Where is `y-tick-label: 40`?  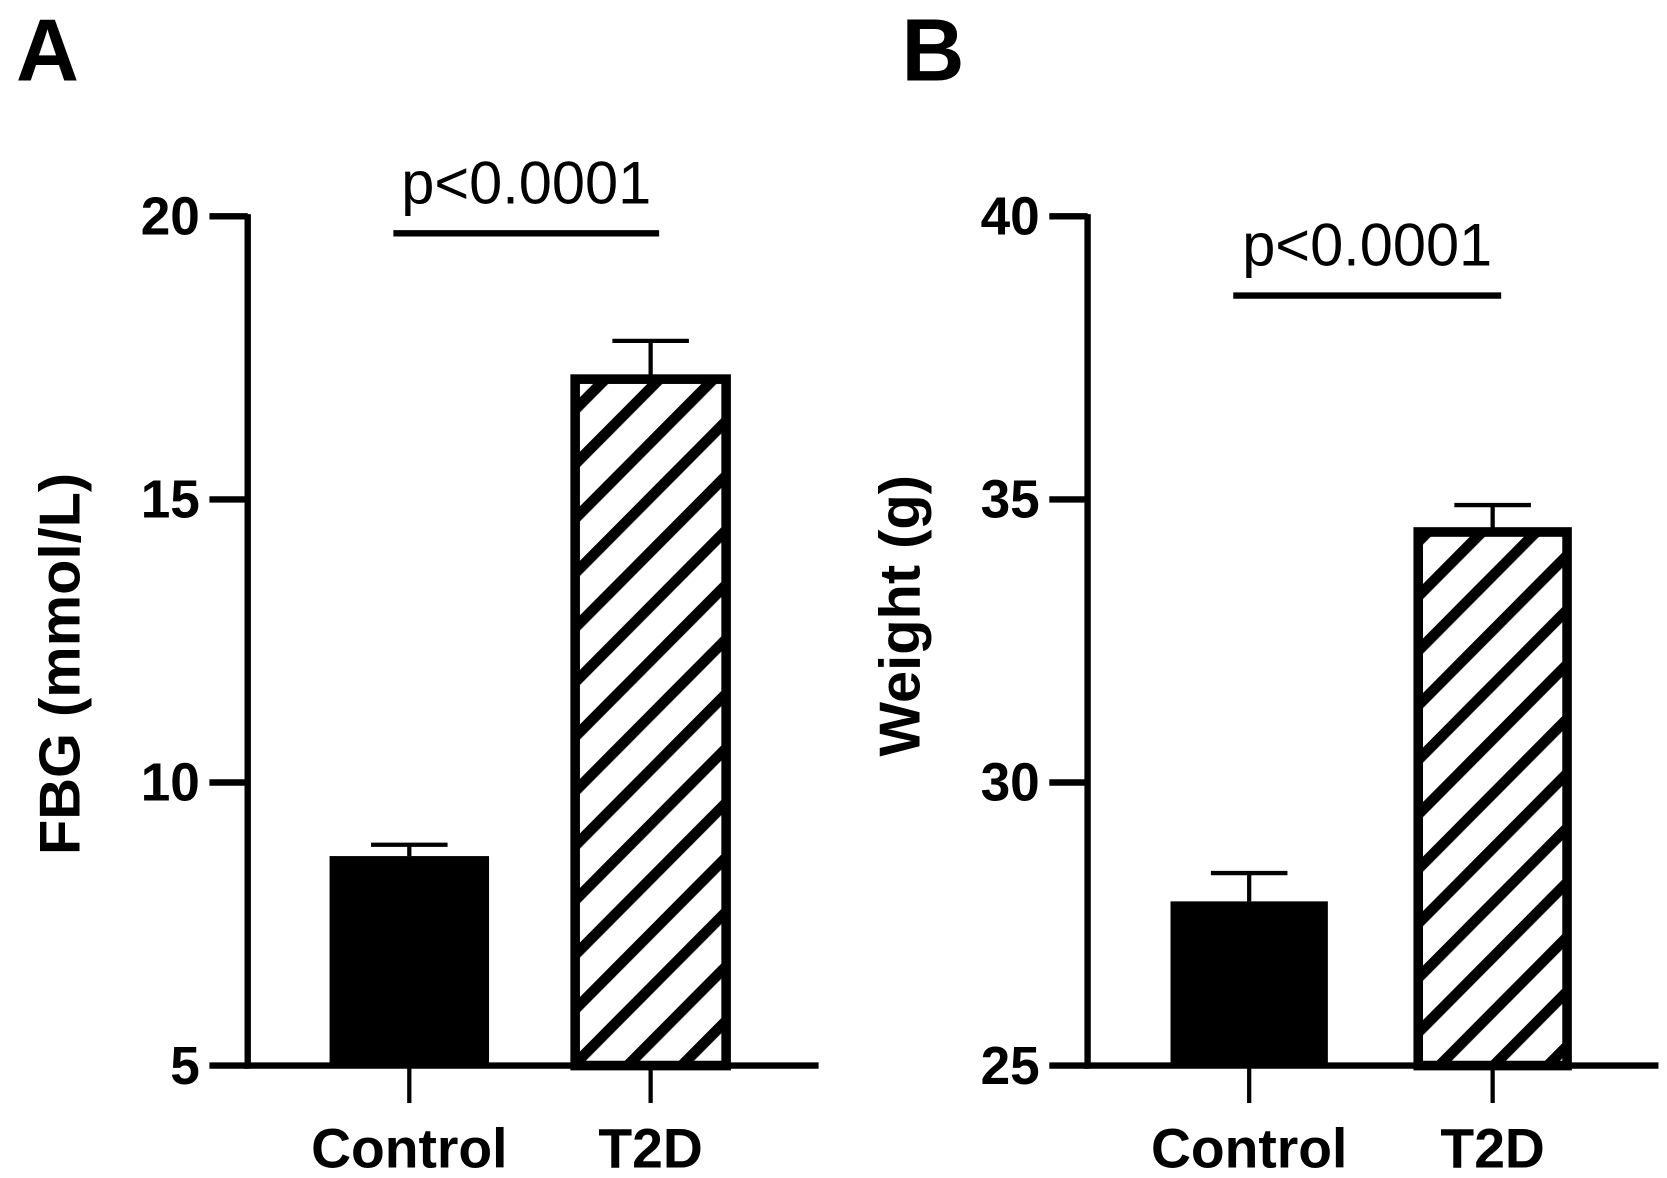
y-tick-label: 40 is located at coordinates (1010, 216).